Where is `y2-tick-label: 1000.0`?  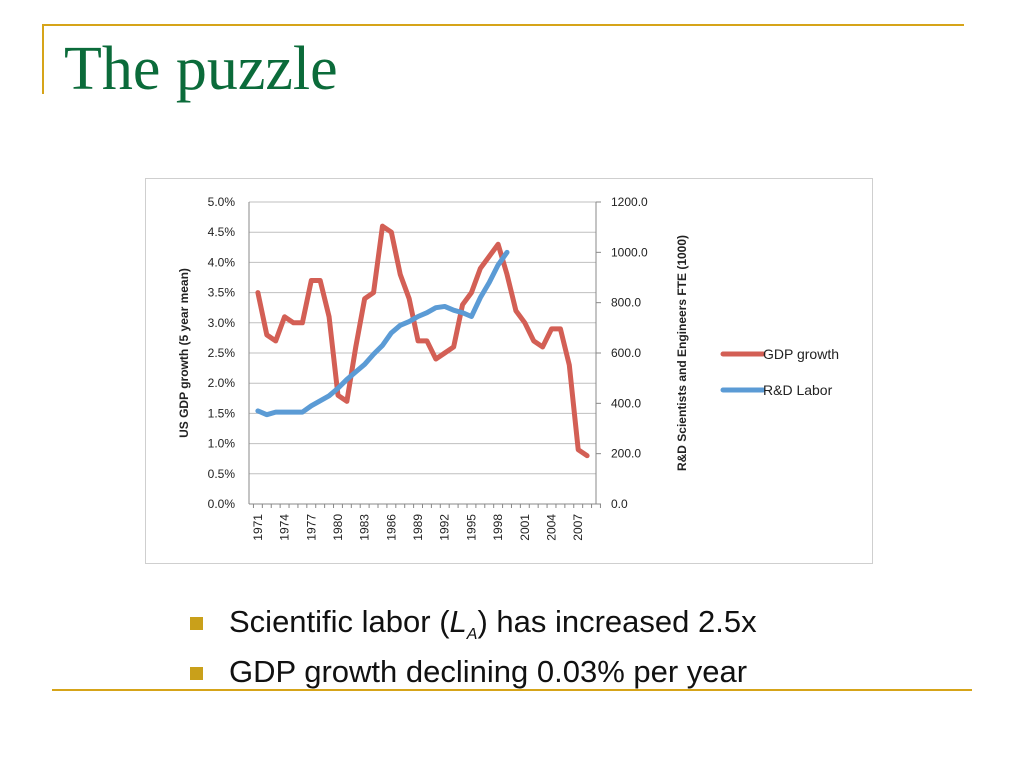 y2-tick-label: 1000.0 is located at coordinates (629, 252).